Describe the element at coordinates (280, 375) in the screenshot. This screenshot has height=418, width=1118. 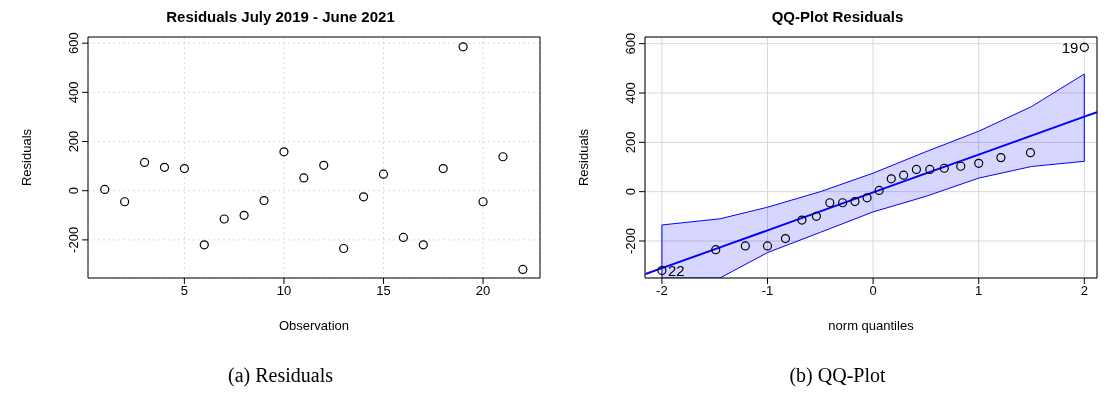
I see `text: (a) Residuals` at that location.